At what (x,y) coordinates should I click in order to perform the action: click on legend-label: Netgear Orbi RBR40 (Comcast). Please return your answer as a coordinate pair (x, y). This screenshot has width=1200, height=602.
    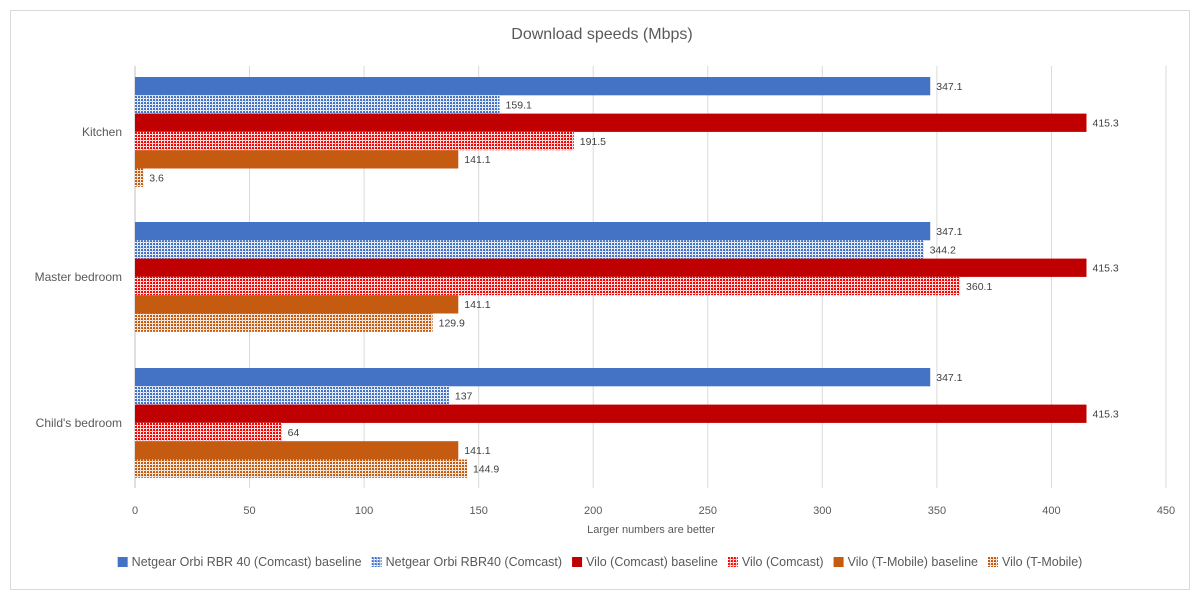
    Looking at the image, I should click on (474, 562).